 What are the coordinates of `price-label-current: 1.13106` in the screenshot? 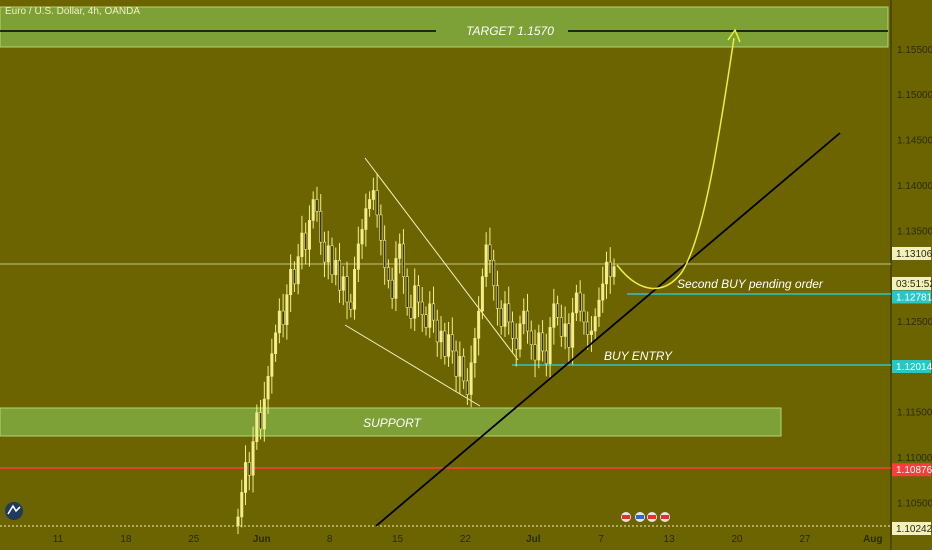 It's located at (914, 254).